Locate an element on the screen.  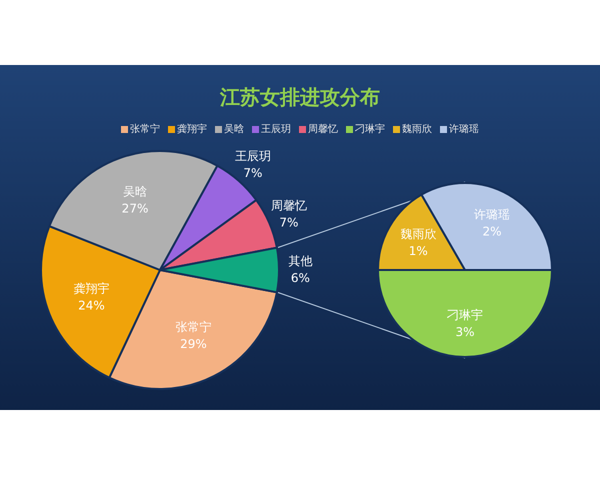
slice-label: 许璐瑶 is located at coordinates (492, 214).